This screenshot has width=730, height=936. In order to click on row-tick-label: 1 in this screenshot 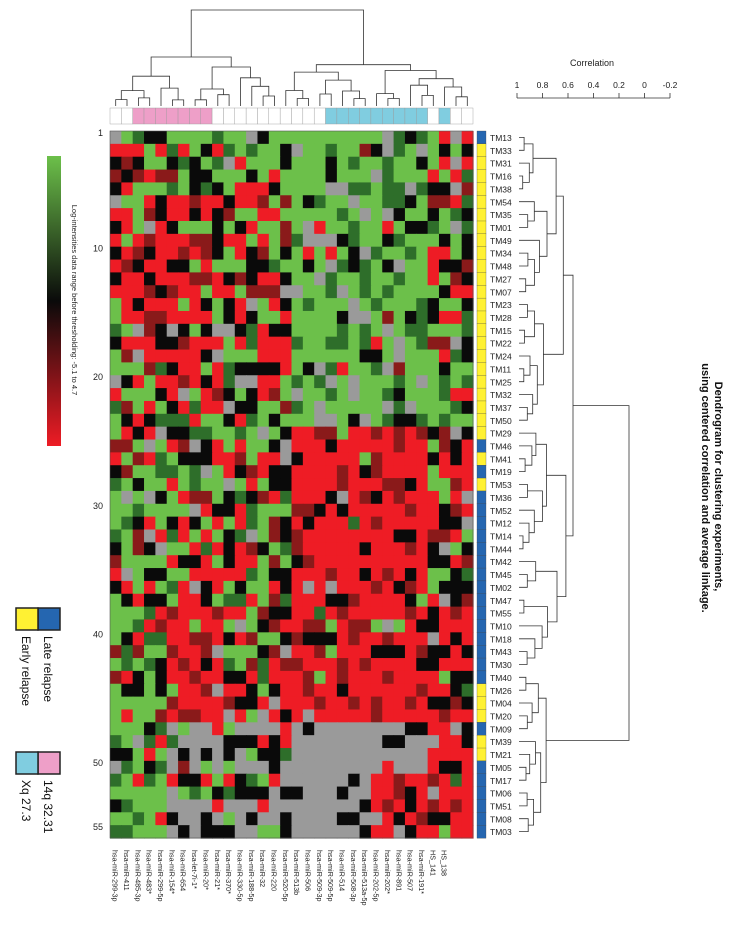, I will do `click(100, 133)`.